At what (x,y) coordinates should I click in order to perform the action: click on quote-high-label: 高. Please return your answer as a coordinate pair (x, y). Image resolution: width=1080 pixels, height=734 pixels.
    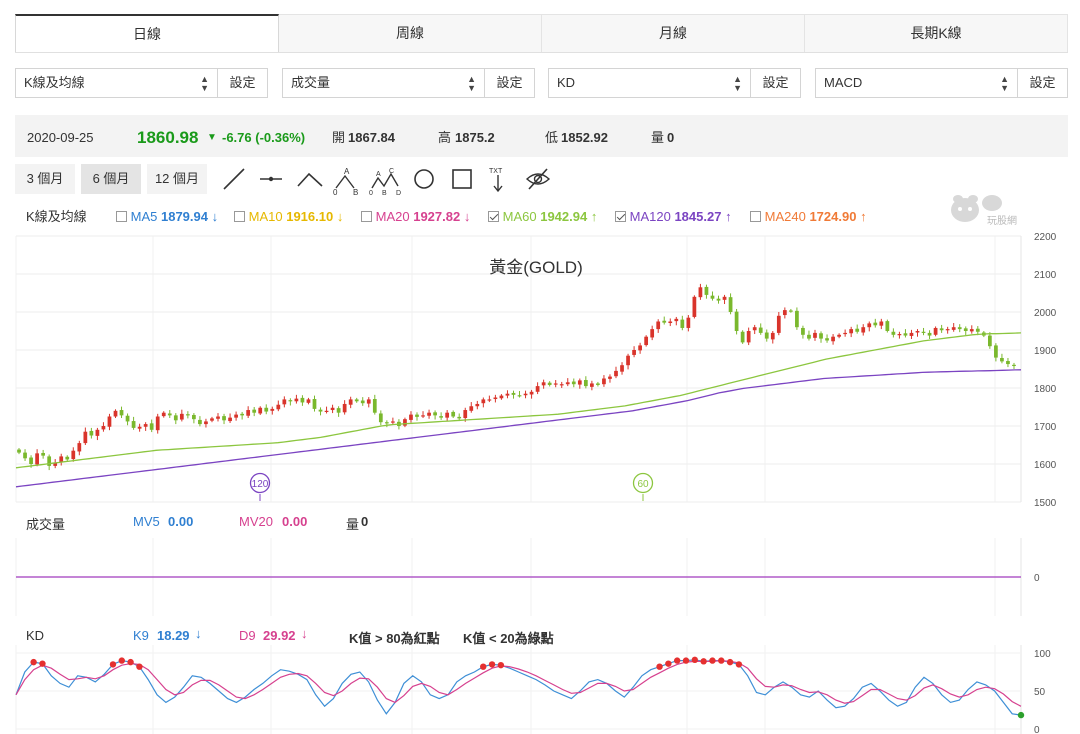
    Looking at the image, I should click on (445, 137).